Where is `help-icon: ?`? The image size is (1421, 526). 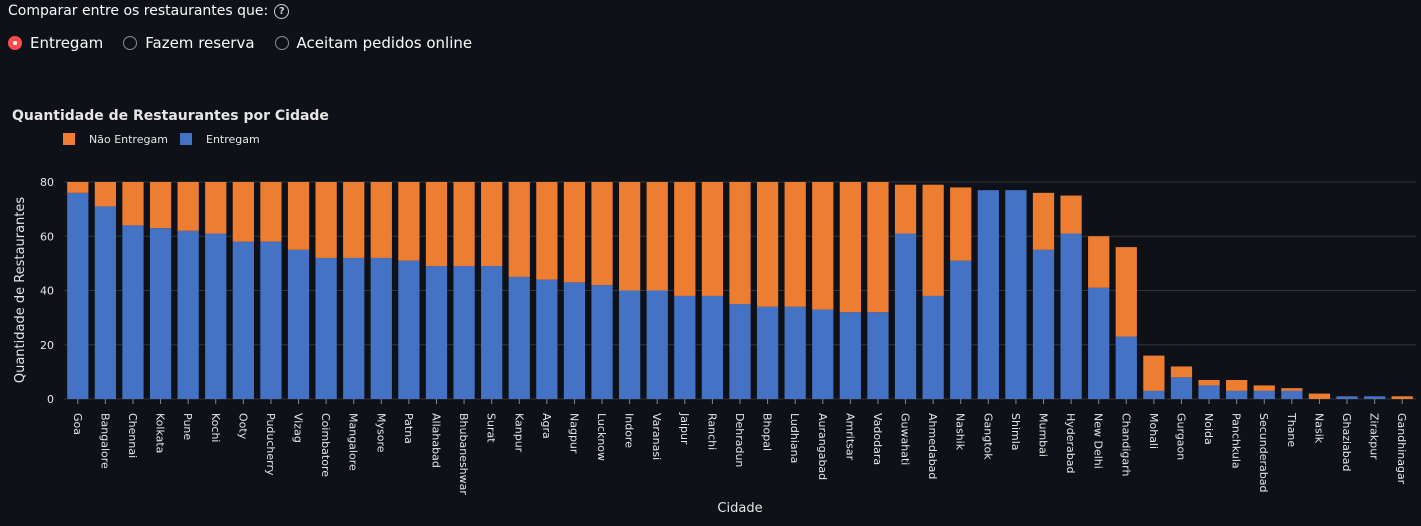
help-icon: ? is located at coordinates (282, 11).